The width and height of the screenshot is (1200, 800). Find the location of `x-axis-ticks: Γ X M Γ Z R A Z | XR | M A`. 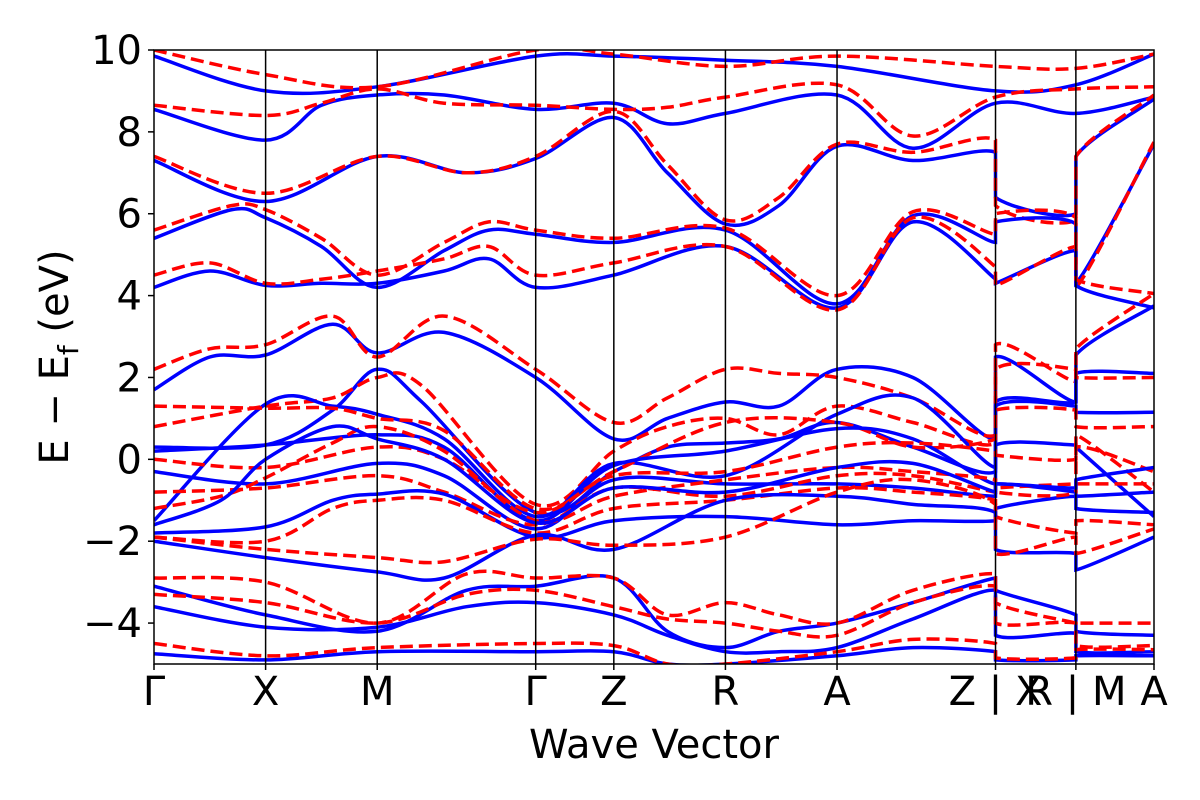

x-axis-ticks: Γ X M Γ Z R A Z | XR | M A is located at coordinates (655, 689).